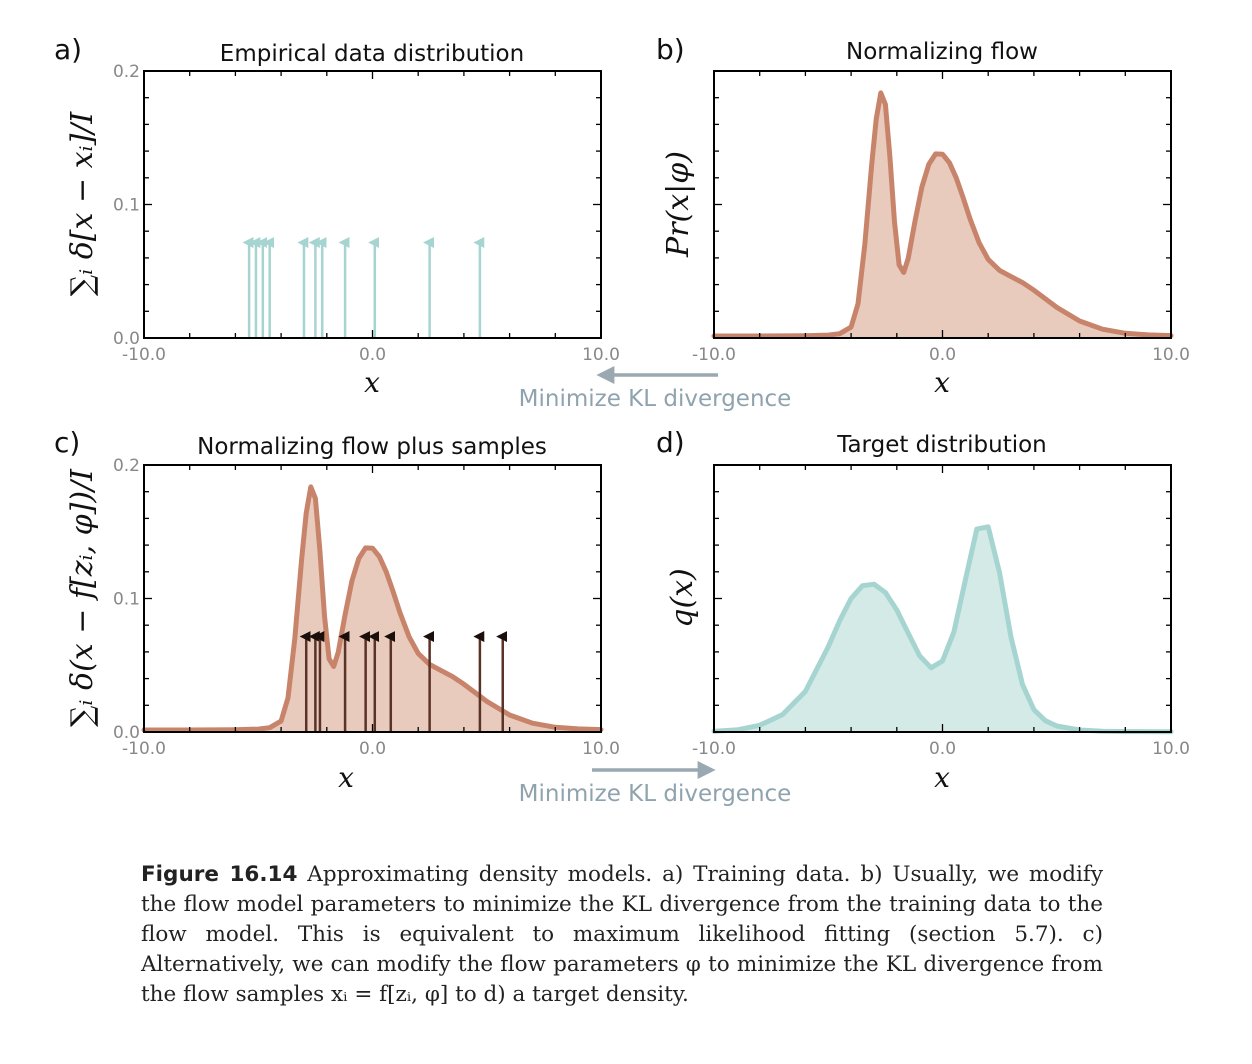 Image resolution: width=1252 pixels, height=1064 pixels. I want to click on panel-b-x-tick-label: -10.0, so click(714, 355).